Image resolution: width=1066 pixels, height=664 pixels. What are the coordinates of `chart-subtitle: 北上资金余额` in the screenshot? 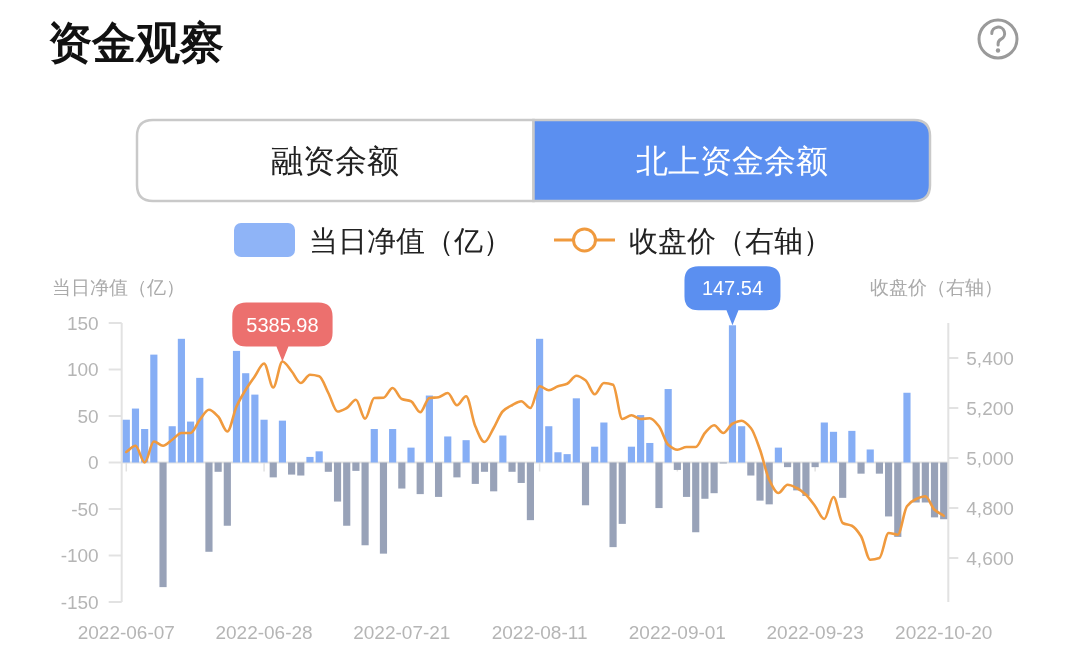 It's located at (731, 161).